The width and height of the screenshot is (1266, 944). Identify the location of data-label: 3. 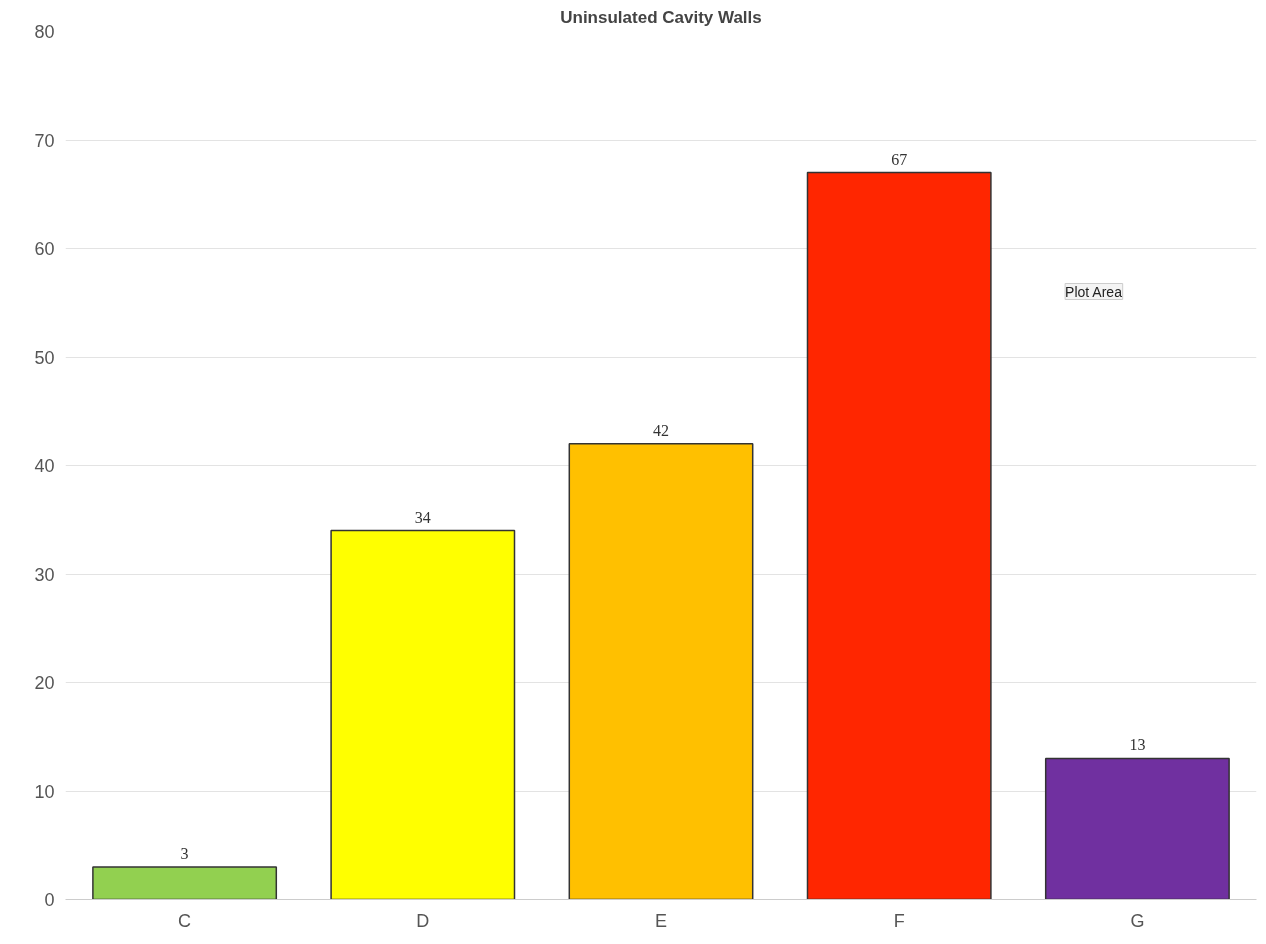
(184, 853).